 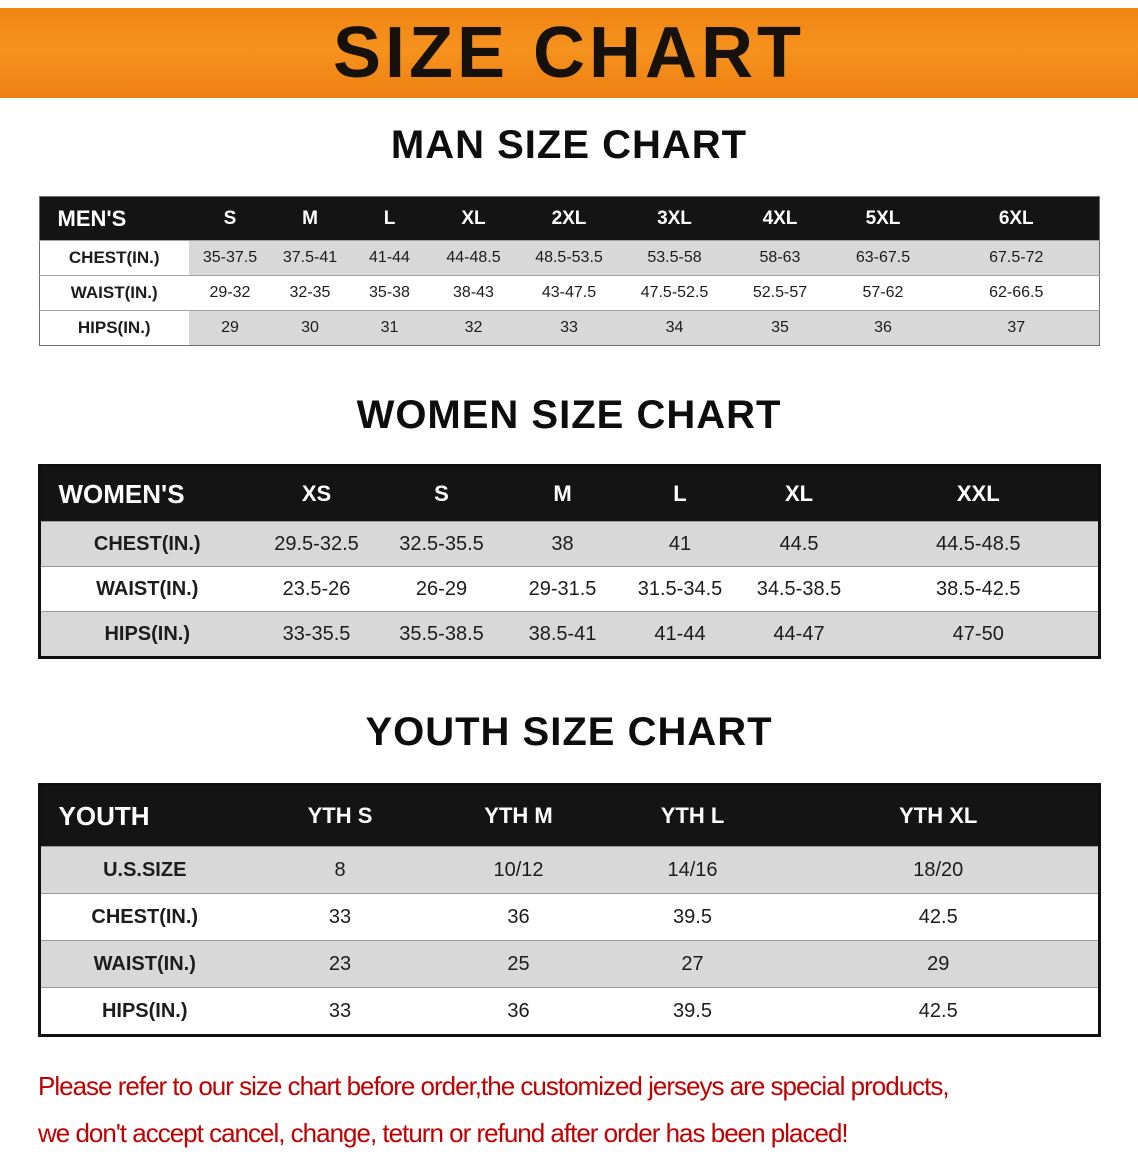 What do you see at coordinates (310, 328) in the screenshot?
I see `table-cell: 30` at bounding box center [310, 328].